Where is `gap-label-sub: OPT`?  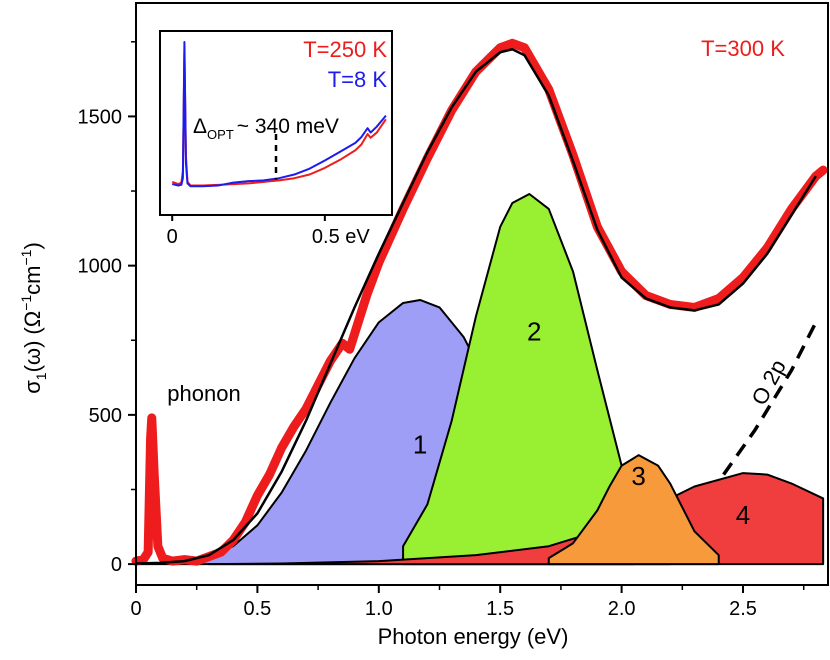
gap-label-sub: OPT is located at coordinates (220, 134).